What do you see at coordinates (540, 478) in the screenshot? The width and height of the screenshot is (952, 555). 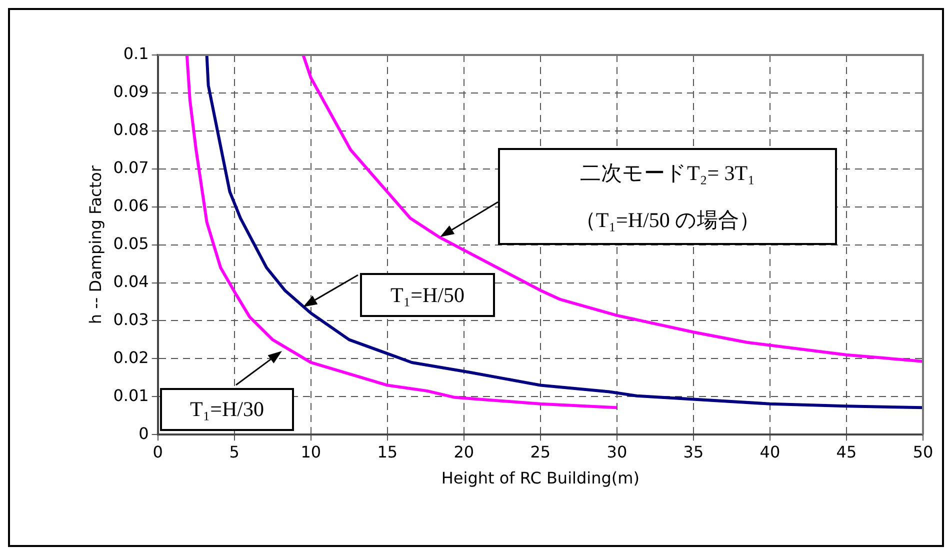 I see `x-axis-title: Height of RC Building(m)` at bounding box center [540, 478].